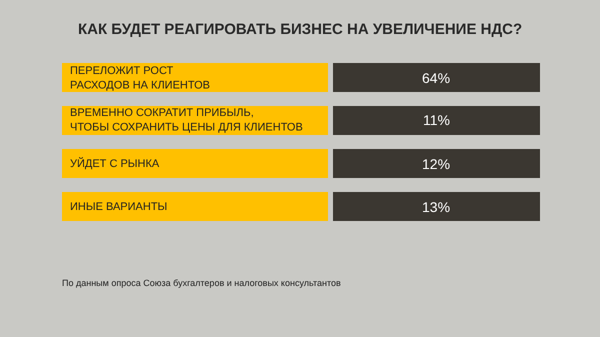 This screenshot has width=600, height=337. What do you see at coordinates (300, 29) in the screenshot?
I see `text: КАК БУДЕТ РЕАГИРОВАТЬ БИЗНЕС НА УВЕЛИЧЕНИЕ НДС?` at bounding box center [300, 29].